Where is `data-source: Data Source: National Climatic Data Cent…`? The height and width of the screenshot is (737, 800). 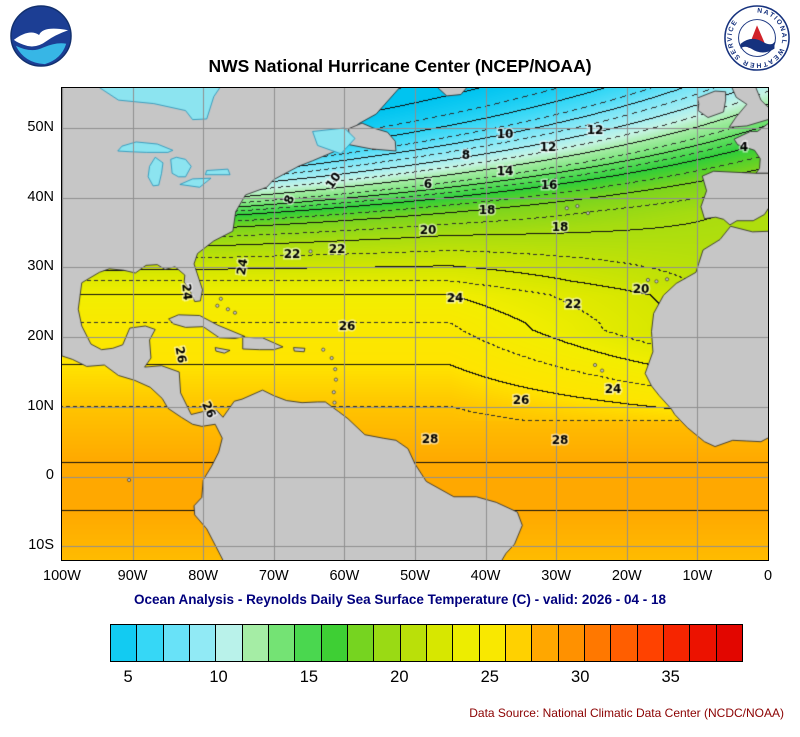 data-source: Data Source: National Climatic Data Cent… is located at coordinates (626, 713).